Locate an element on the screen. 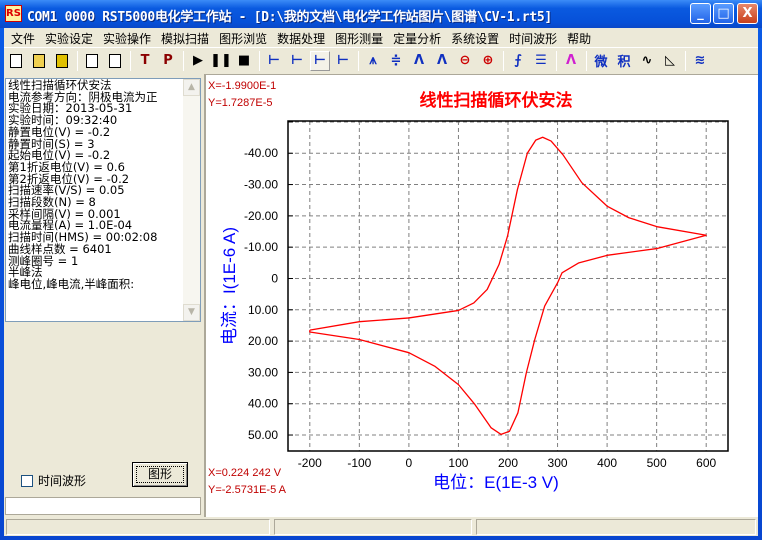 The width and height of the screenshot is (762, 540). curve-cursor-button: ⨍ is located at coordinates (518, 61).